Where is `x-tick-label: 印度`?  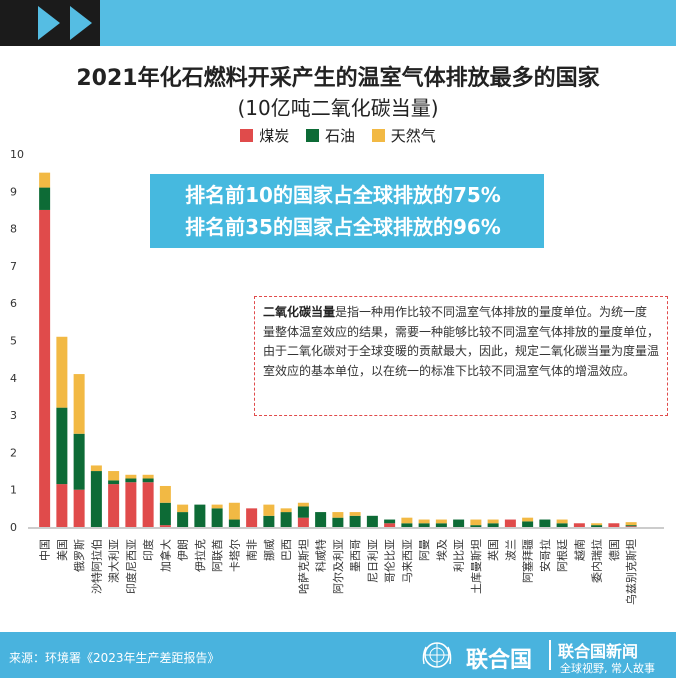
x-tick-label: 印度 is located at coordinates (148, 550).